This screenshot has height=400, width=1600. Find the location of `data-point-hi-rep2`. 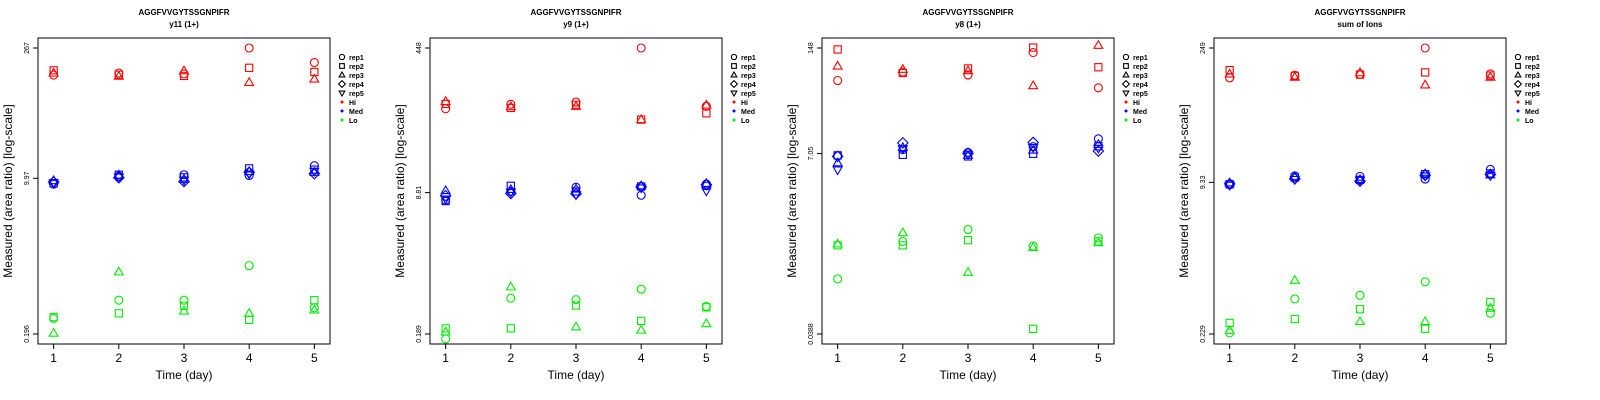

data-point-hi-rep2 is located at coordinates (184, 76).